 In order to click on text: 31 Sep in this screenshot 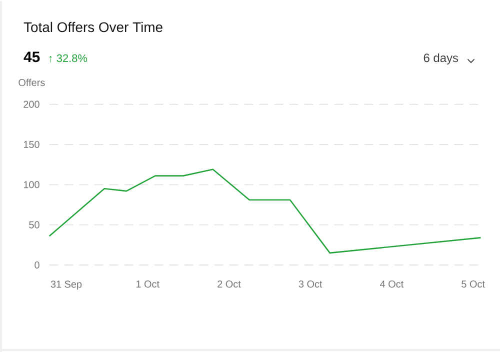, I will do `click(66, 285)`.